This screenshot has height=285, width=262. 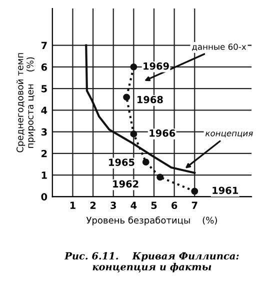 What do you see at coordinates (121, 162) in the screenshot?
I see `annotation: 1965` at bounding box center [121, 162].